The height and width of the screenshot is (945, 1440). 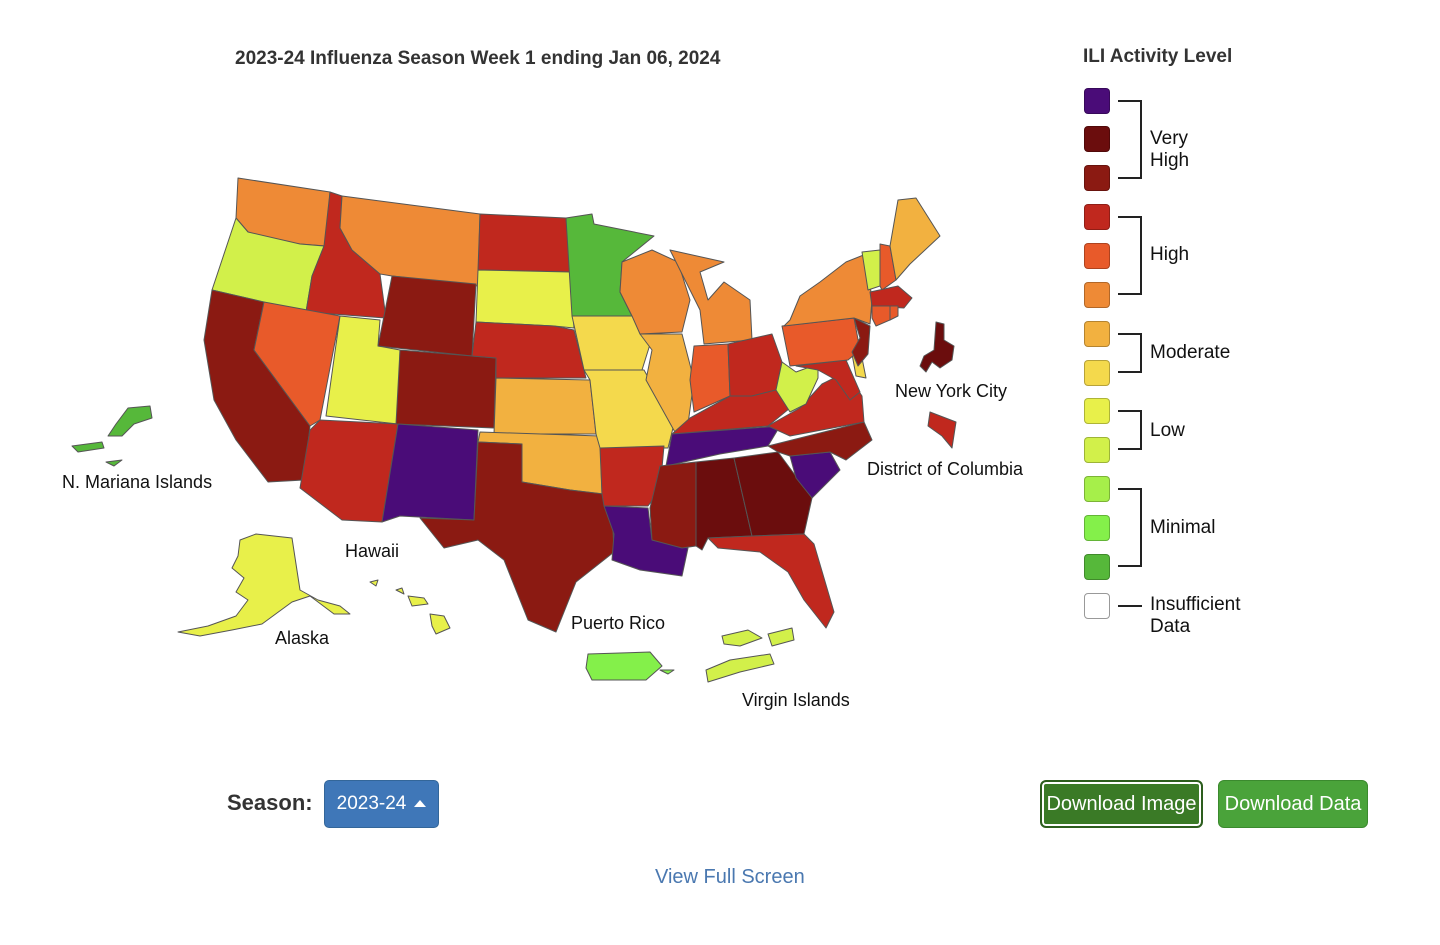 What do you see at coordinates (773, 494) in the screenshot?
I see `state-GA` at bounding box center [773, 494].